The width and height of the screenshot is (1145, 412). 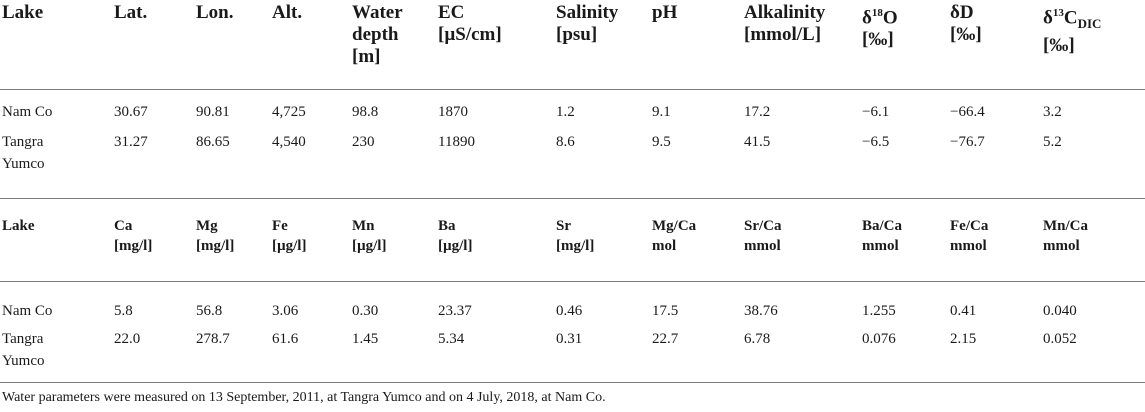 I want to click on t2-header-mnca-line1: Mn/Ca, so click(x=1065, y=226).